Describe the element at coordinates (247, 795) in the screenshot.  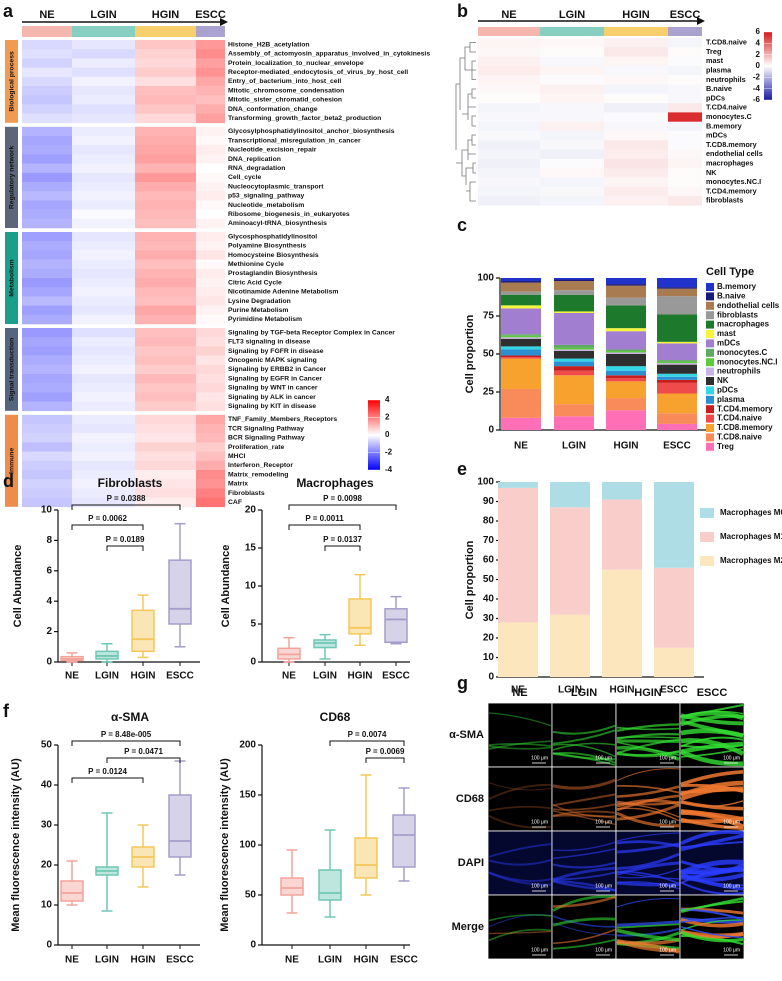
I see `y-tick-label: 150` at that location.